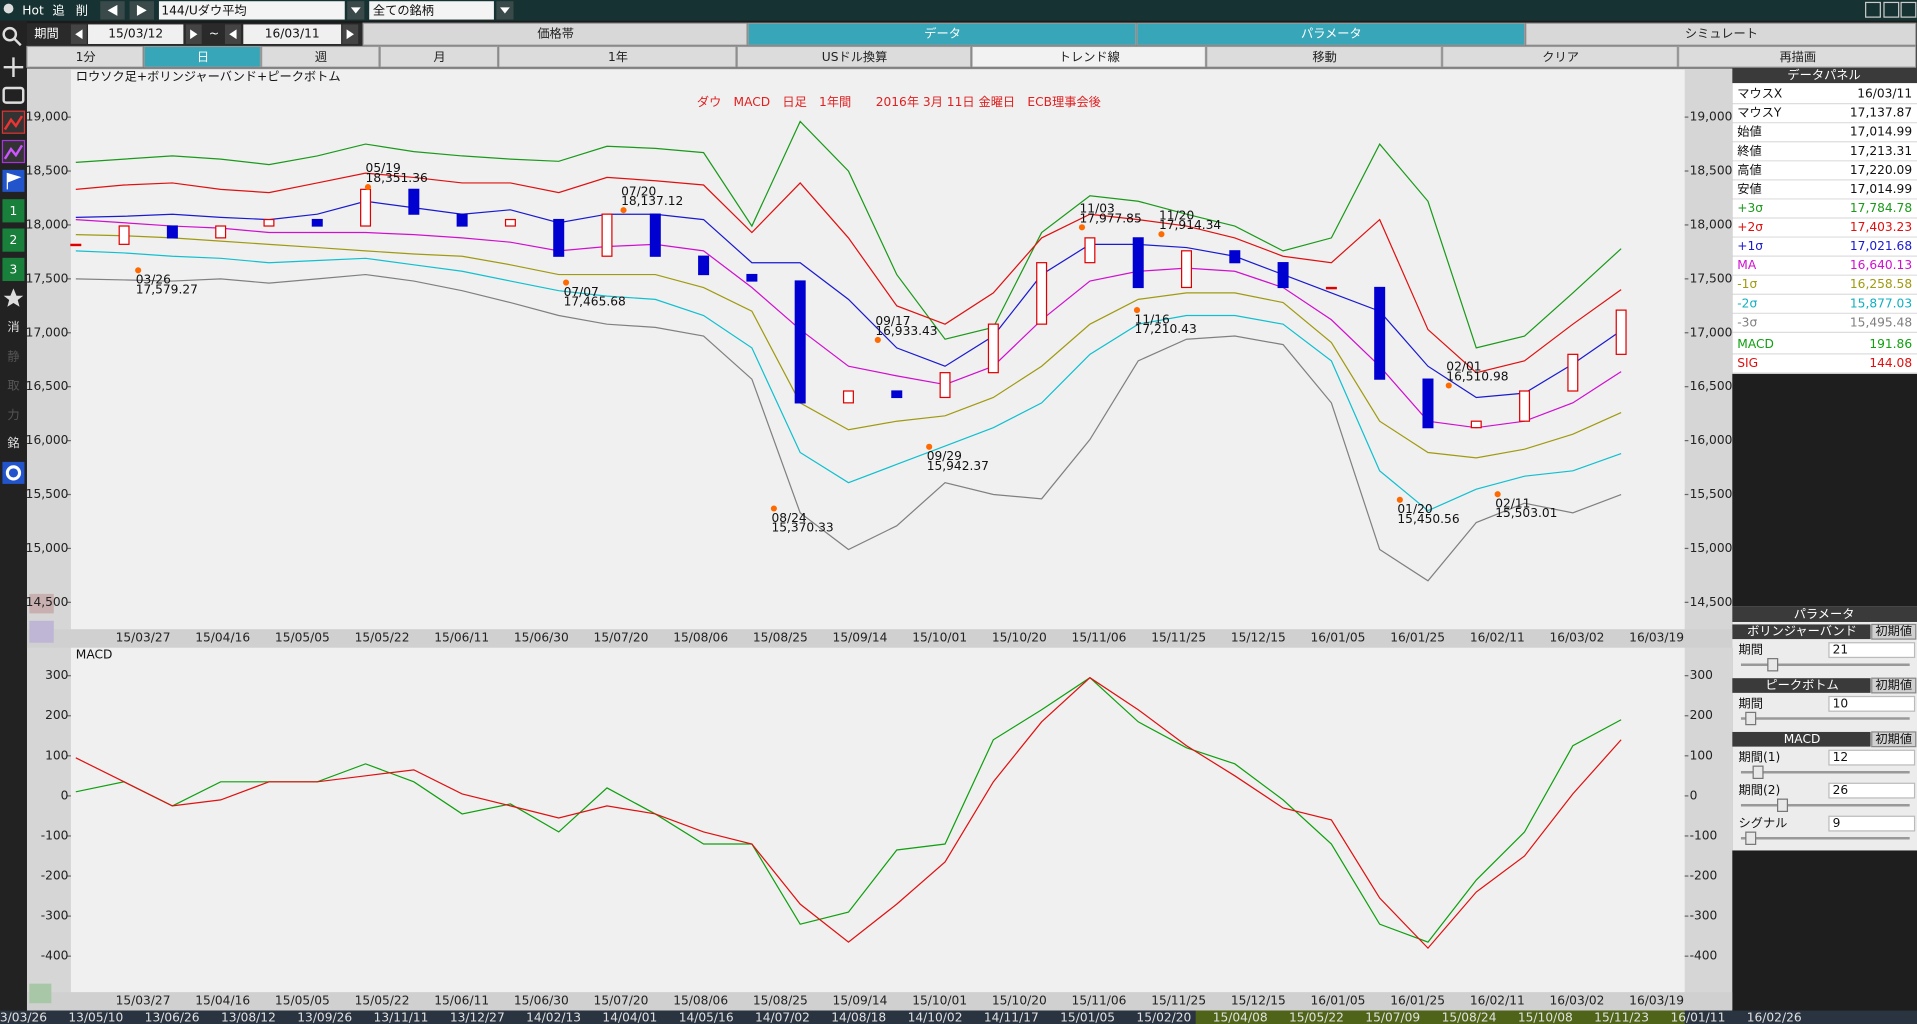  I want to click on chart-subtitle: ロウソク足+ボリンジャーバンド+ピークボトム, so click(208, 76).